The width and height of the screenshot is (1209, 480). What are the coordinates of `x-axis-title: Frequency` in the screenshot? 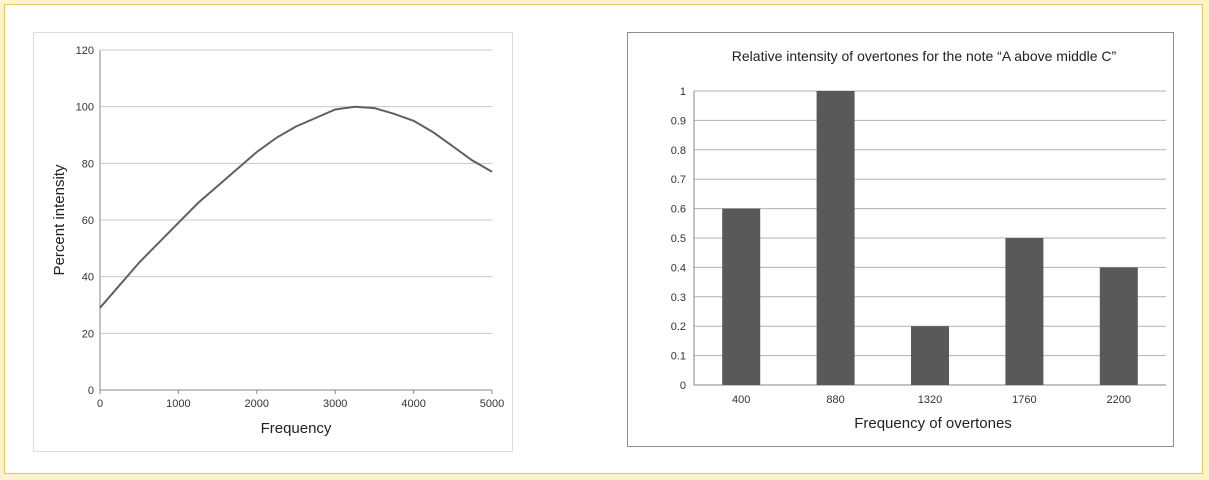 It's located at (296, 428).